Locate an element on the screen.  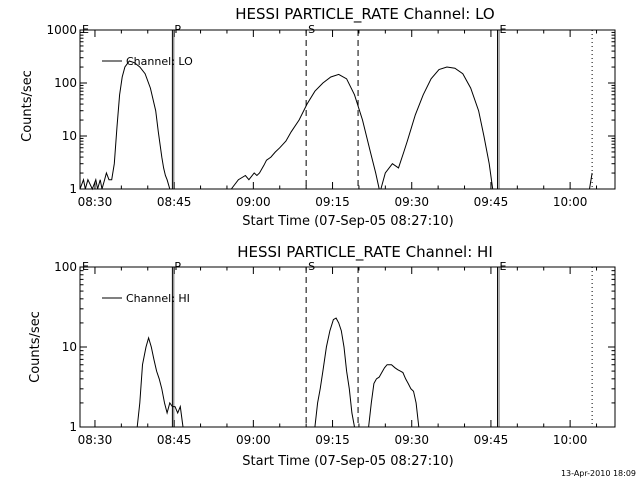
footer-date: 13-Apr-2010 18:09 is located at coordinates (598, 473).